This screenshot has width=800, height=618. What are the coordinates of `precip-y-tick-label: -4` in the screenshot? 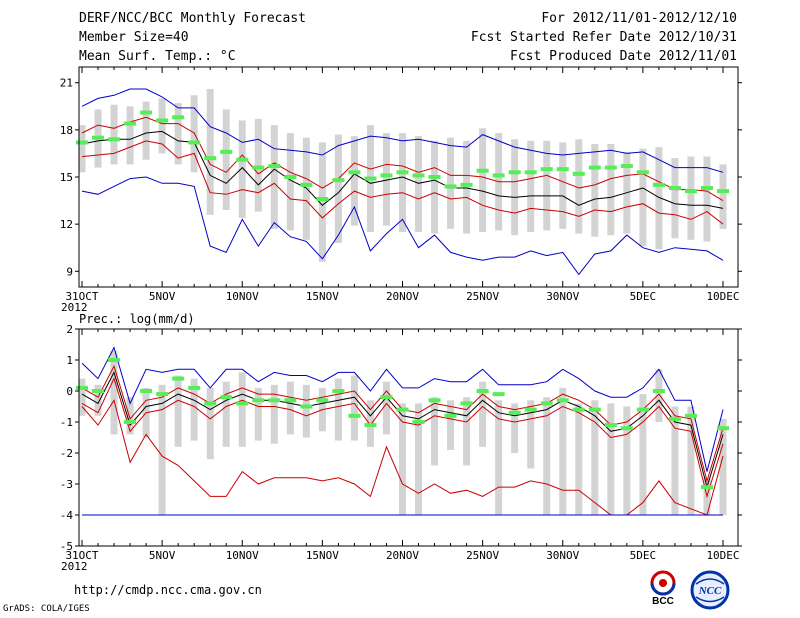 It's located at (67, 515).